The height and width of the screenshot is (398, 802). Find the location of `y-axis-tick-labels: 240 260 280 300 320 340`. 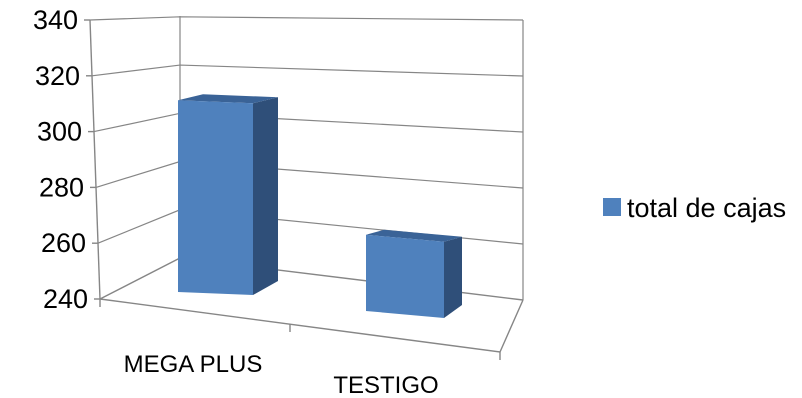

y-axis-tick-labels: 240 260 280 300 320 340 is located at coordinates (60, 159).